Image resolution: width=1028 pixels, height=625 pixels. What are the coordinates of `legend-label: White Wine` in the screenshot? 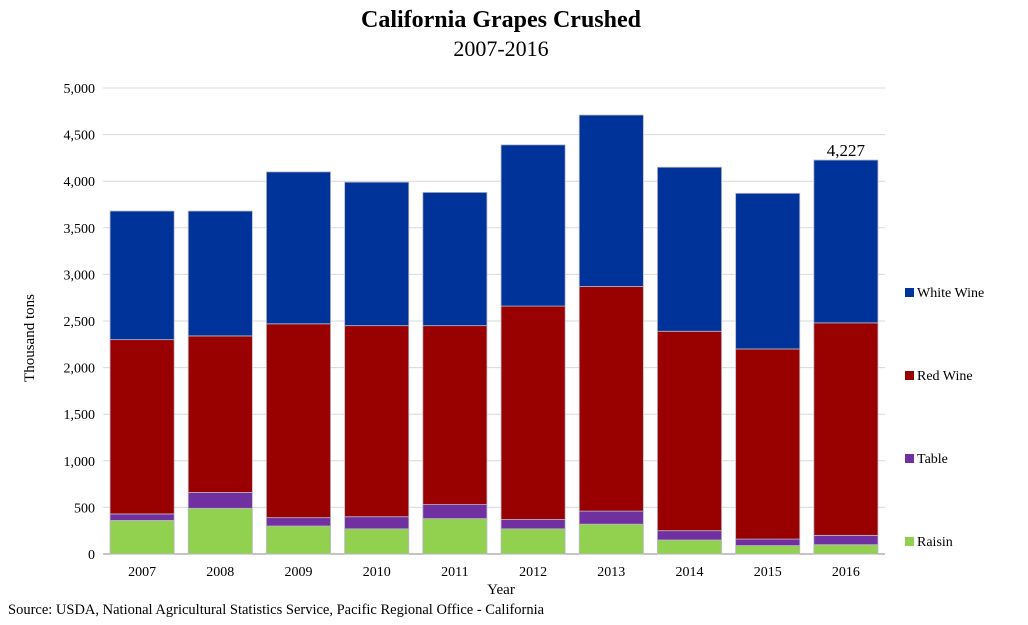 It's located at (950, 293).